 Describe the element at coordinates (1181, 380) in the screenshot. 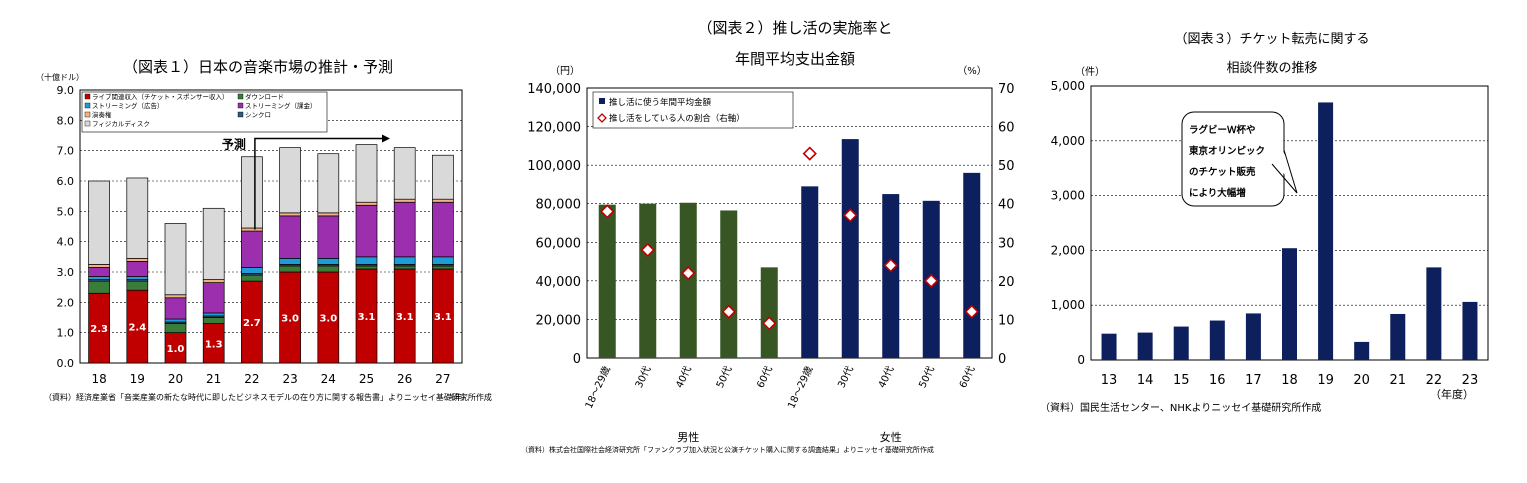

I see `x-tick-label: 15` at that location.